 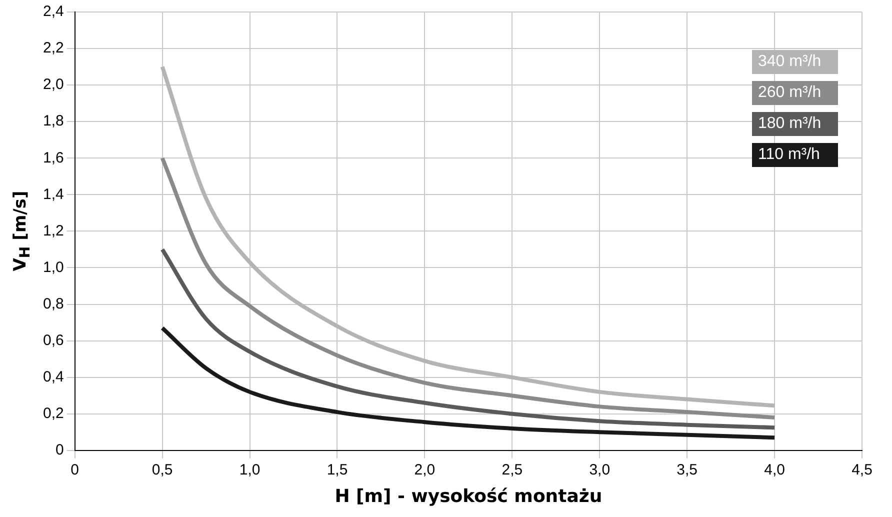 What do you see at coordinates (53, 48) in the screenshot?
I see `y-tick-label: 2,2` at bounding box center [53, 48].